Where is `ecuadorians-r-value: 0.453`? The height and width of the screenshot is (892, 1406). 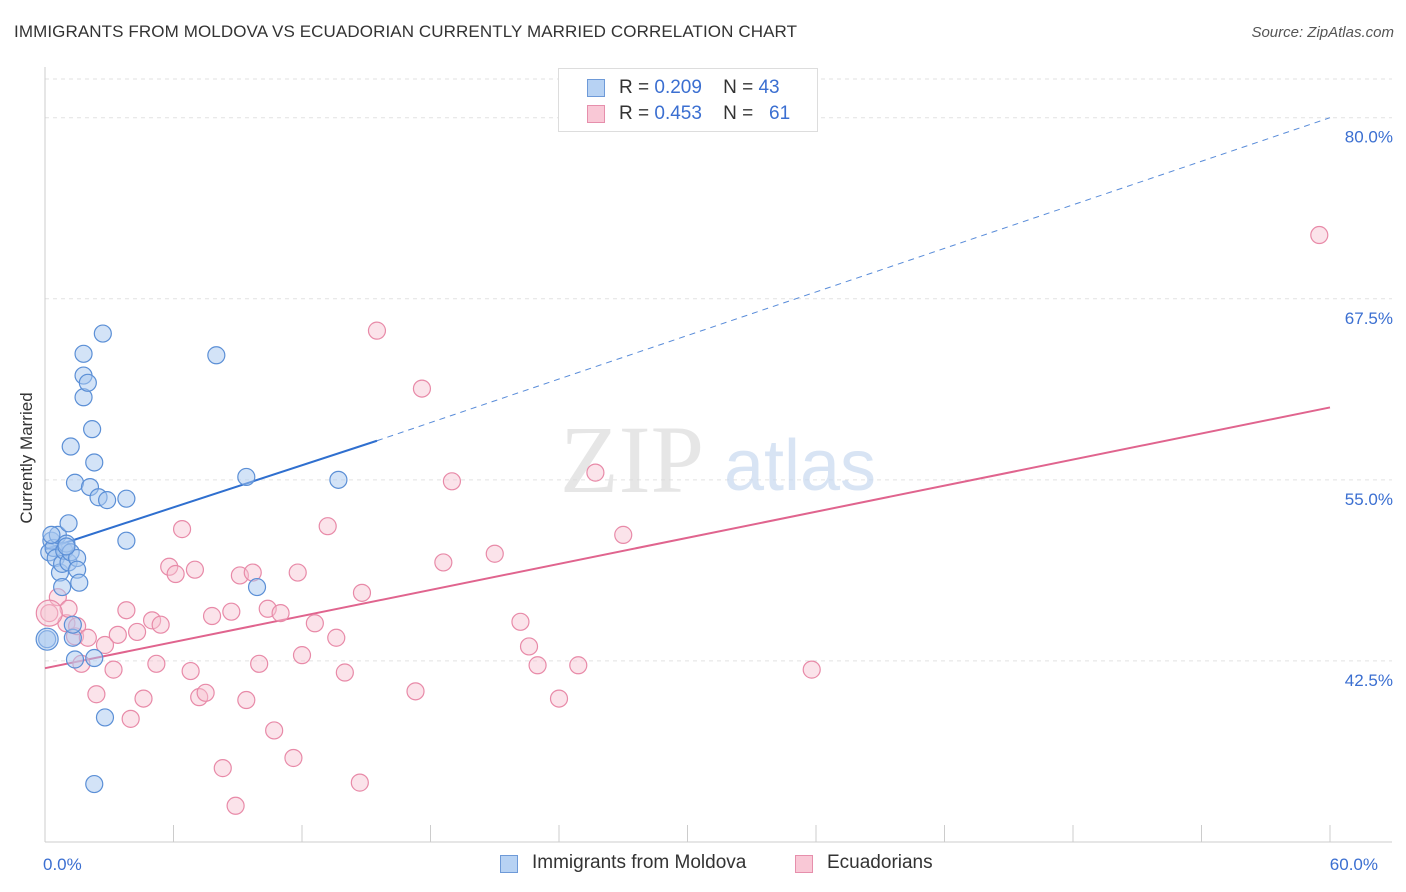
ecuadorians-r-value: 0.453 is located at coordinates (678, 113).